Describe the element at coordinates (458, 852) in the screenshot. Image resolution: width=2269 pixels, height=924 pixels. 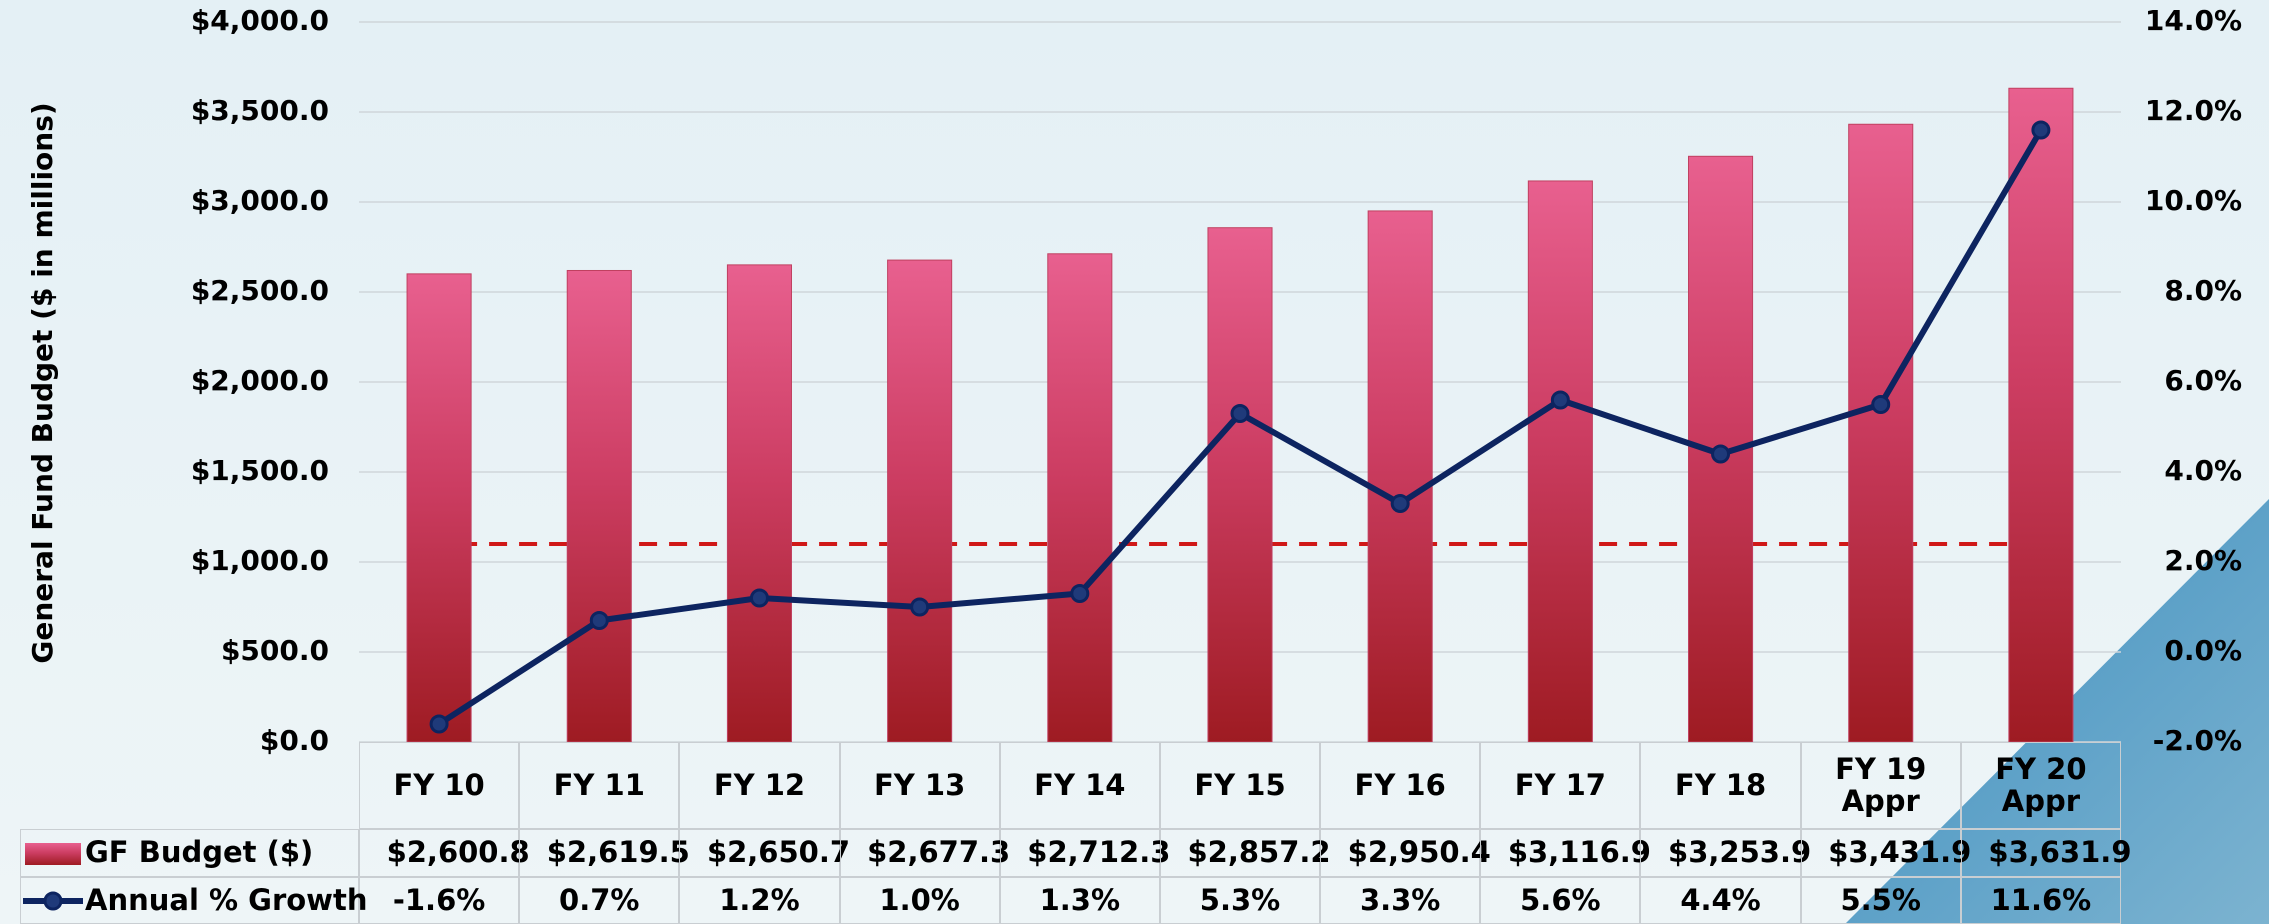
I see `value-label-text: $2,600.8` at that location.